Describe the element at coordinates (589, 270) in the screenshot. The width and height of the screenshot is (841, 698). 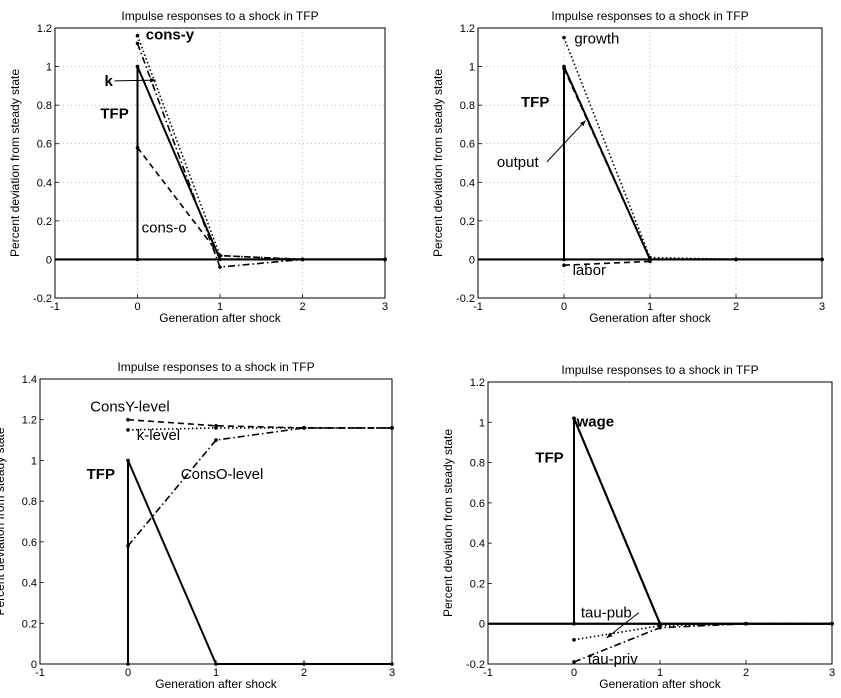
I see `annotation-label: labor` at that location.